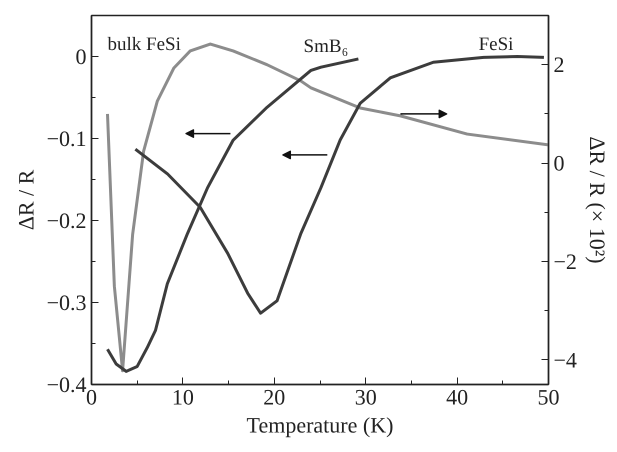 This screenshot has width=617, height=452. I want to click on y2-tick-label: 2, so click(559, 65).